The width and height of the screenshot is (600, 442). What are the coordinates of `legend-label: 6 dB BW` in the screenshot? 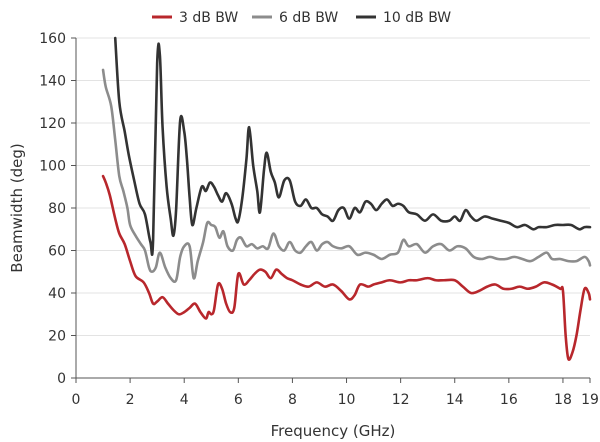 It's located at (308, 18).